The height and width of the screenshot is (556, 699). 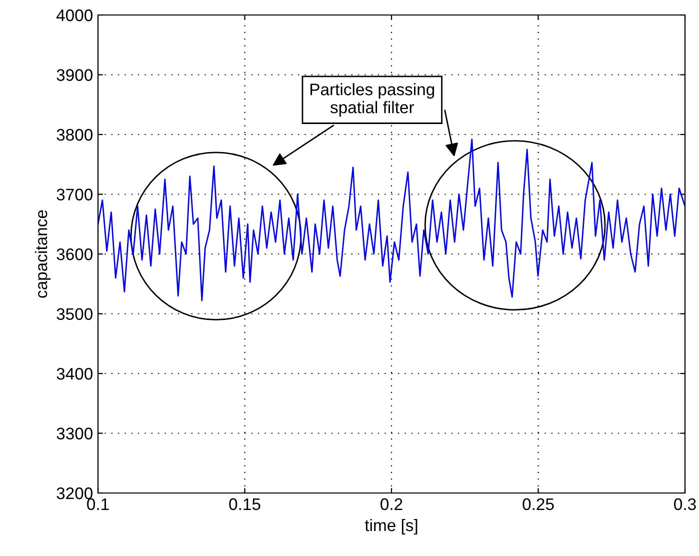 What do you see at coordinates (98, 504) in the screenshot?
I see `x-tick-label: 0.1` at bounding box center [98, 504].